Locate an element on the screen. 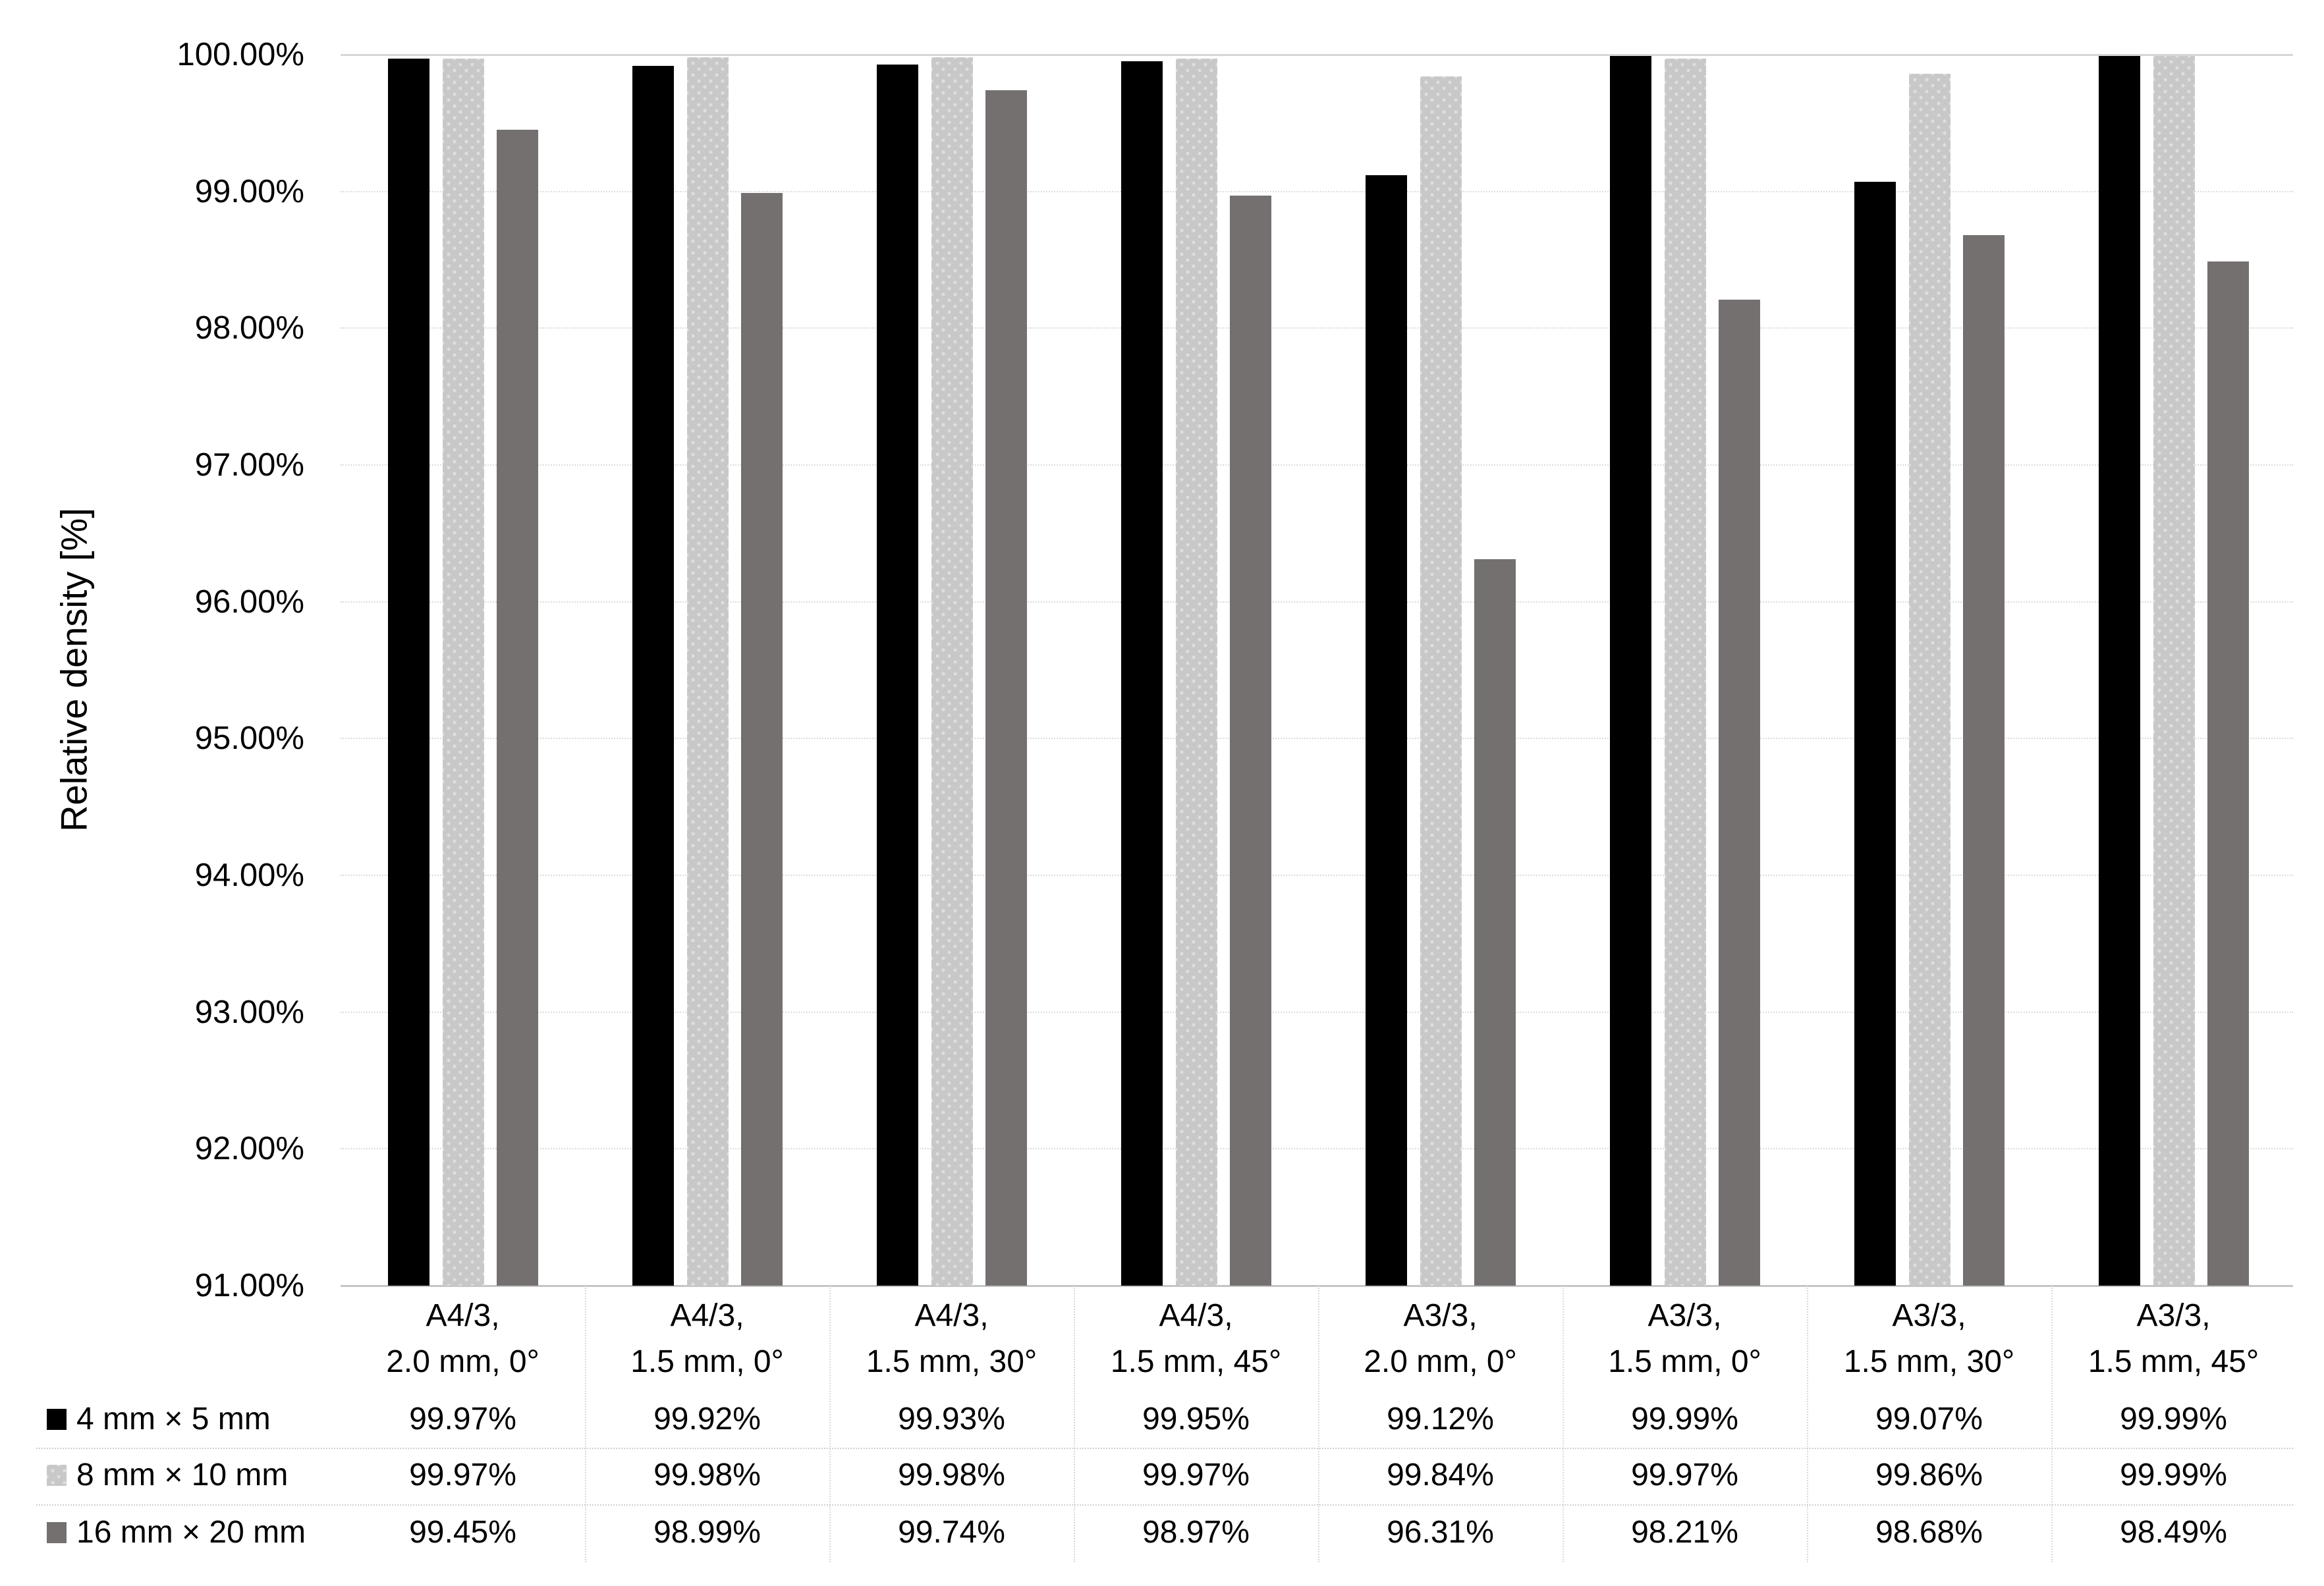 The image size is (2324, 1586). value-cell: 99.93% is located at coordinates (951, 1419).